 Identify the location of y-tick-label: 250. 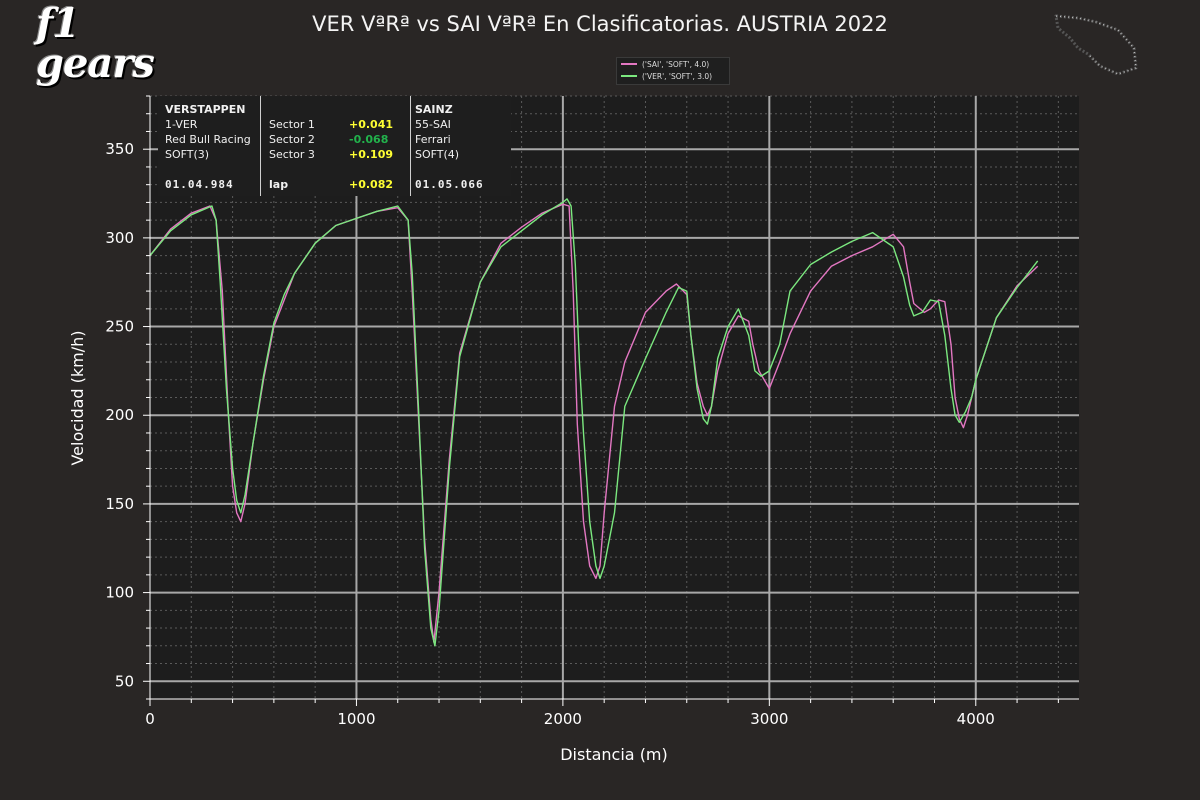
(119, 327).